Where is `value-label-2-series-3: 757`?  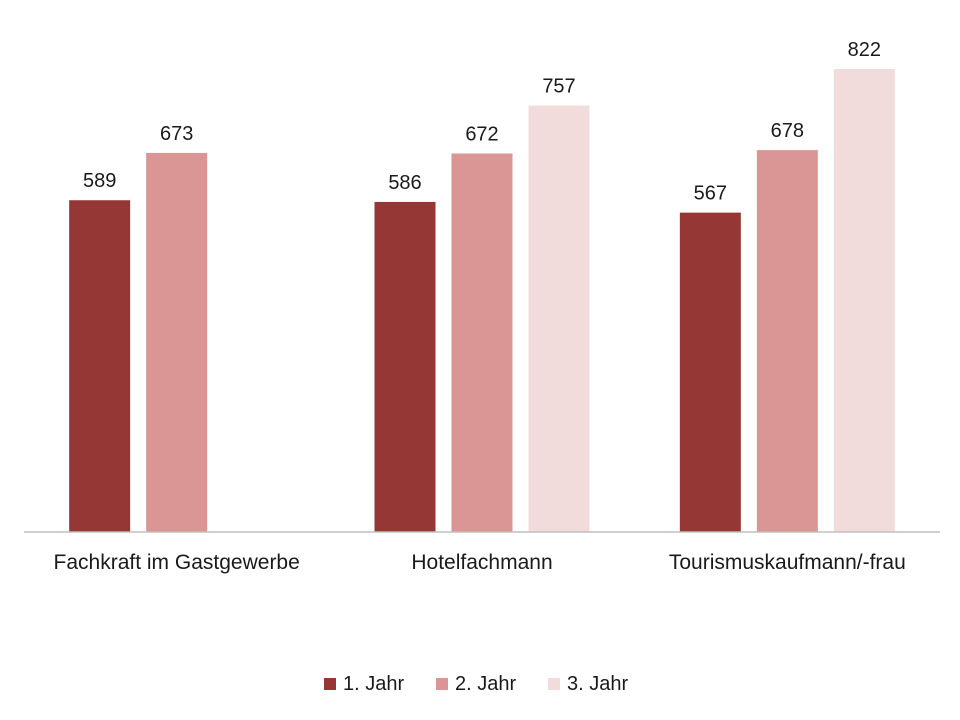 value-label-2-series-3: 757 is located at coordinates (558, 87).